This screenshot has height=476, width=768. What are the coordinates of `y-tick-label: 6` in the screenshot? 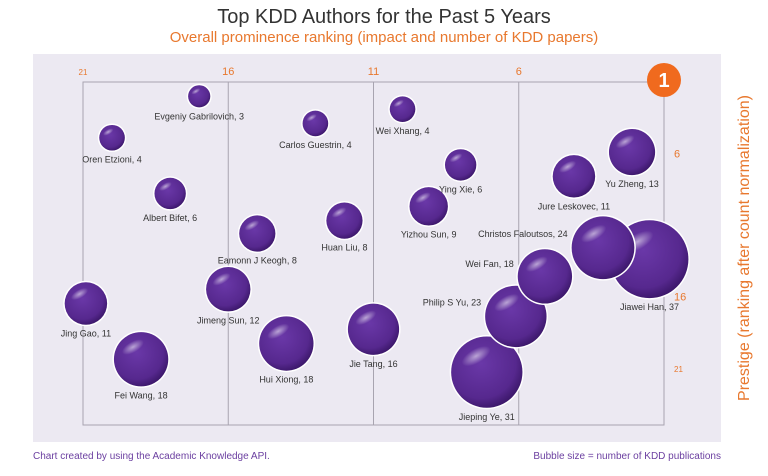 It's located at (677, 154).